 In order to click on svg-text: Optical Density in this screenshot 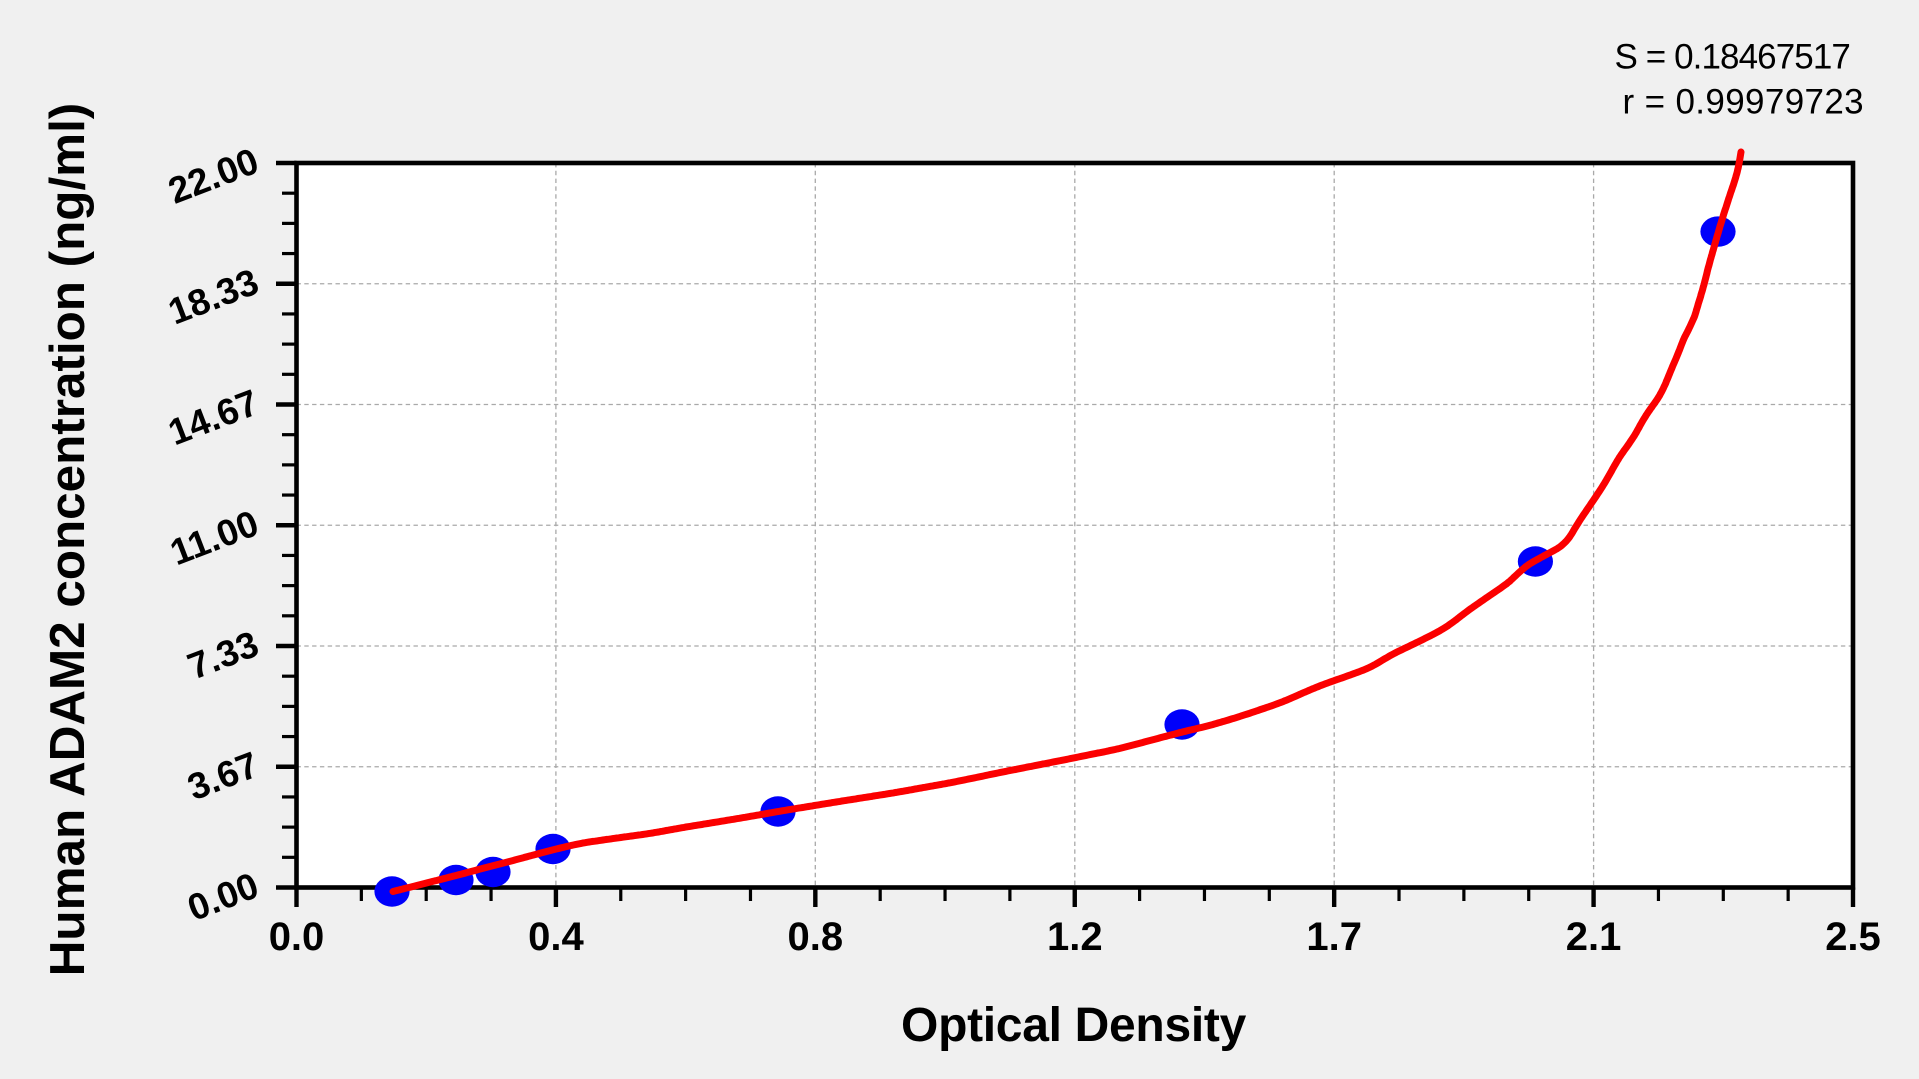, I will do `click(1074, 1025)`.